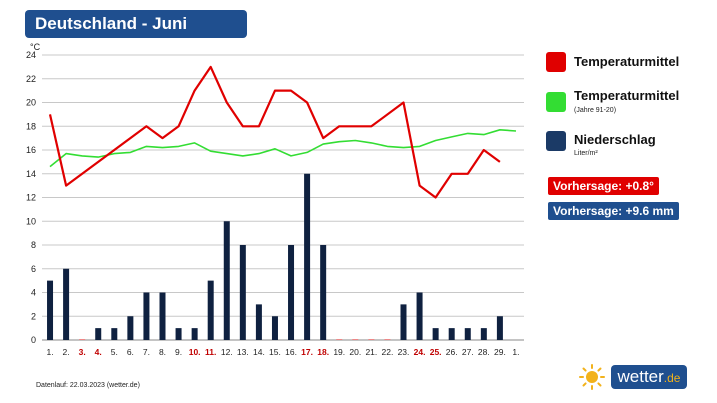 This screenshot has height=403, width=717. What do you see at coordinates (66, 352) in the screenshot?
I see `x-tick-label: 2.` at bounding box center [66, 352].